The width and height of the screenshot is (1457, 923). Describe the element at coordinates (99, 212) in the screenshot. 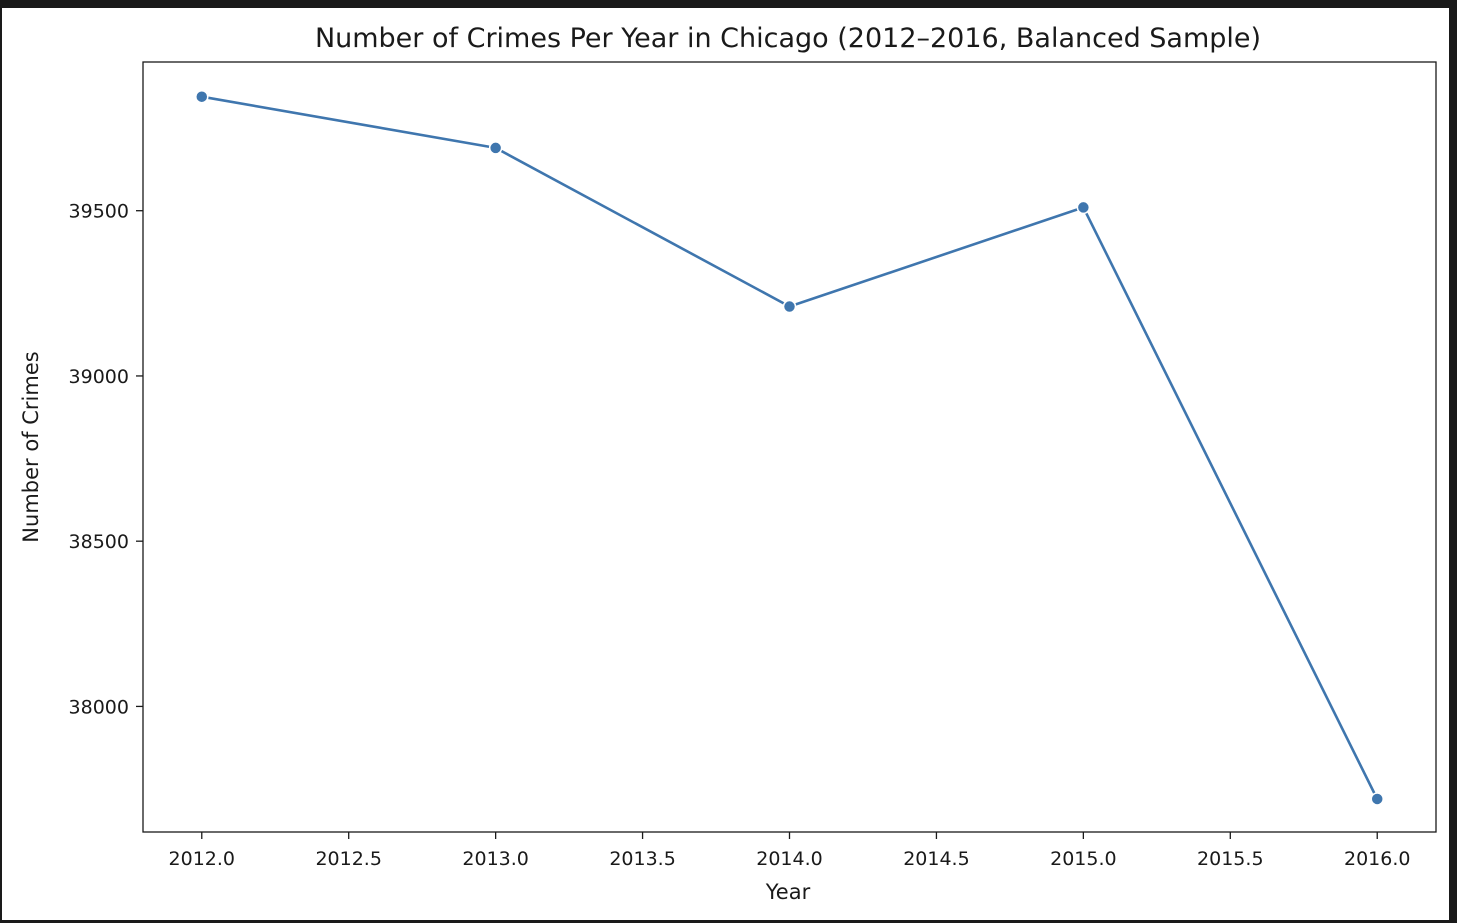

I see `y-tick-label: 39500` at that location.